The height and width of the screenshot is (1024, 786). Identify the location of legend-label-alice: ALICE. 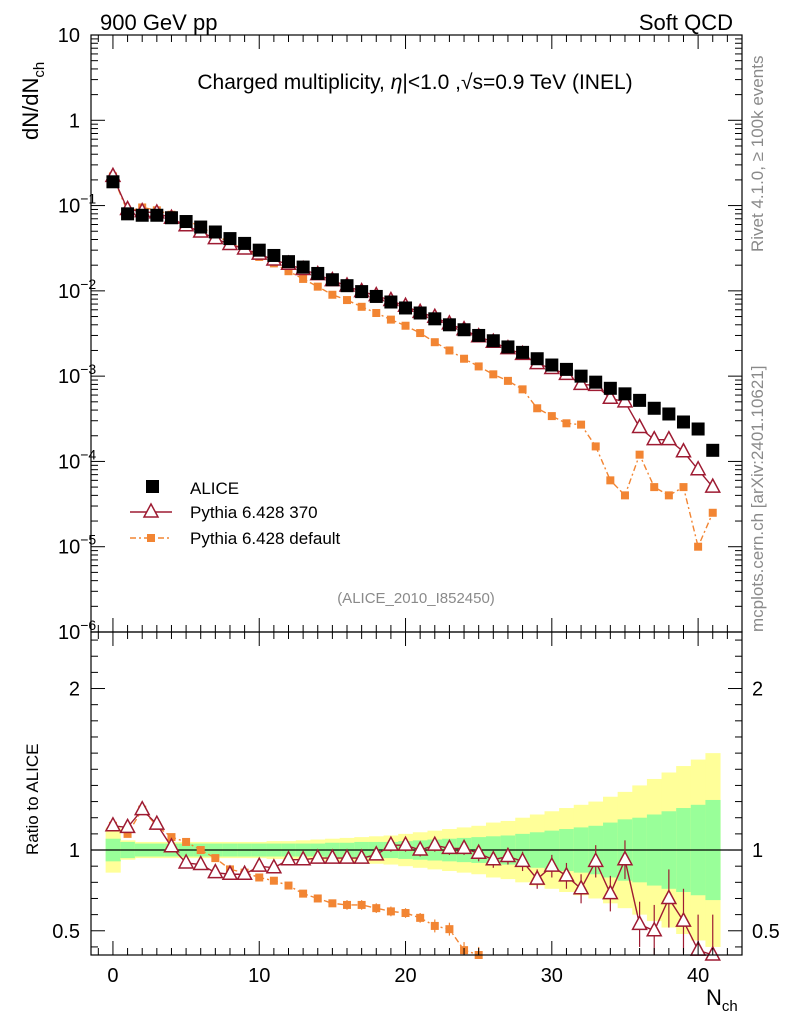
(214, 488).